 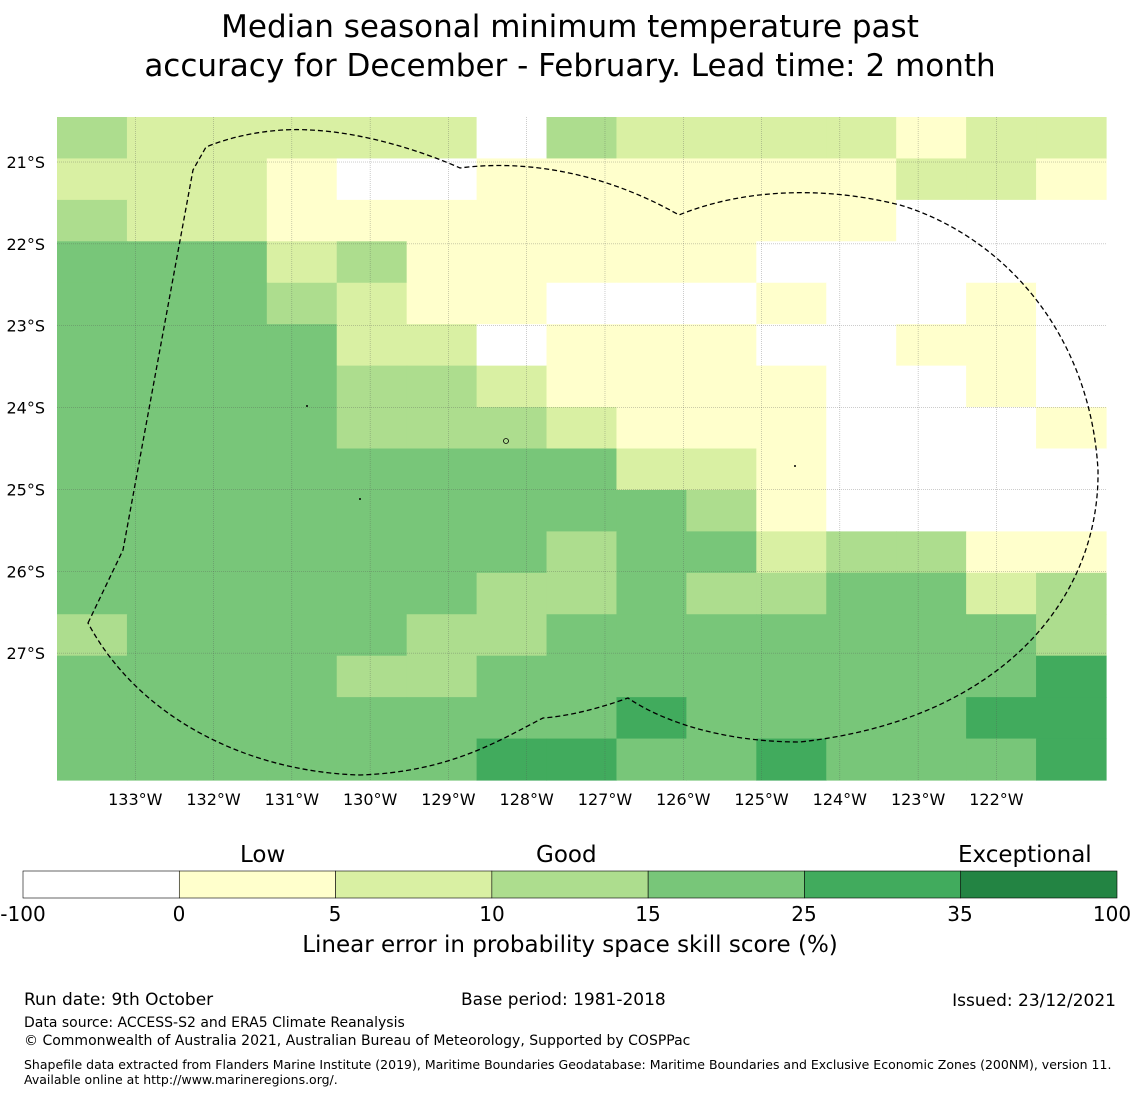 I want to click on latitude-label: 21°S, so click(x=25, y=162).